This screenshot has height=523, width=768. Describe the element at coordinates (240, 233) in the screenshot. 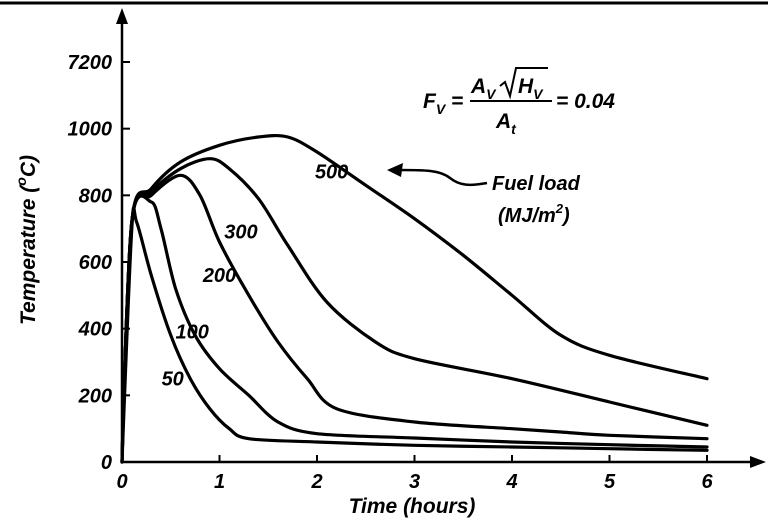

I see `curve-label-300: 300` at that location.